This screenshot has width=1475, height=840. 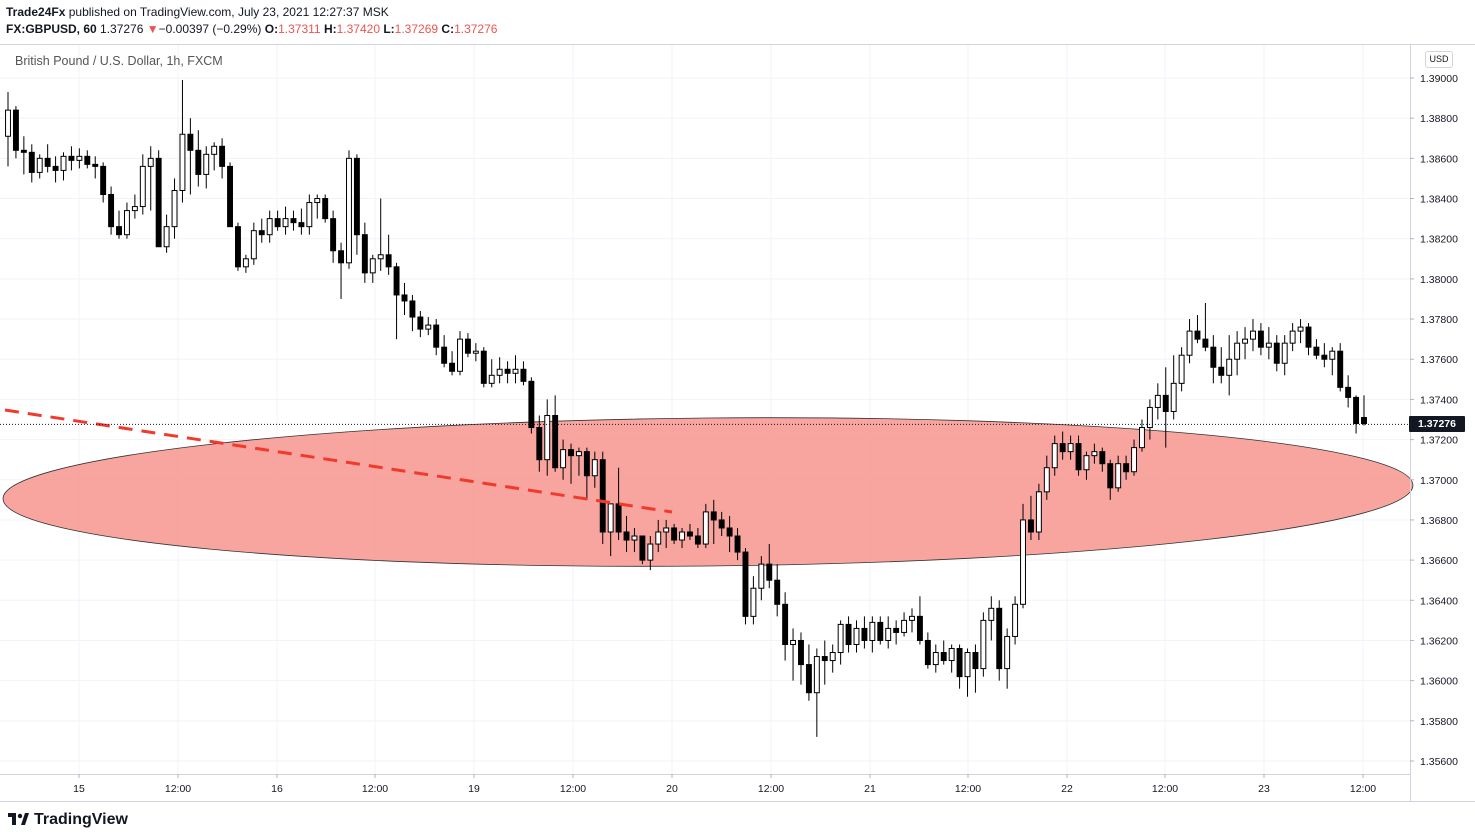 I want to click on time-tick-label: 12:00, so click(x=1165, y=789).